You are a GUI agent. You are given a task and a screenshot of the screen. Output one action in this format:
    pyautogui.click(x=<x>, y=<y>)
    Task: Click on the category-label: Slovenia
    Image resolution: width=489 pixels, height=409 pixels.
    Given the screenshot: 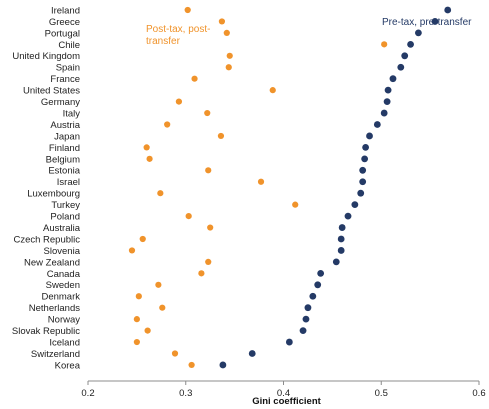 What is the action you would take?
    pyautogui.click(x=62, y=251)
    